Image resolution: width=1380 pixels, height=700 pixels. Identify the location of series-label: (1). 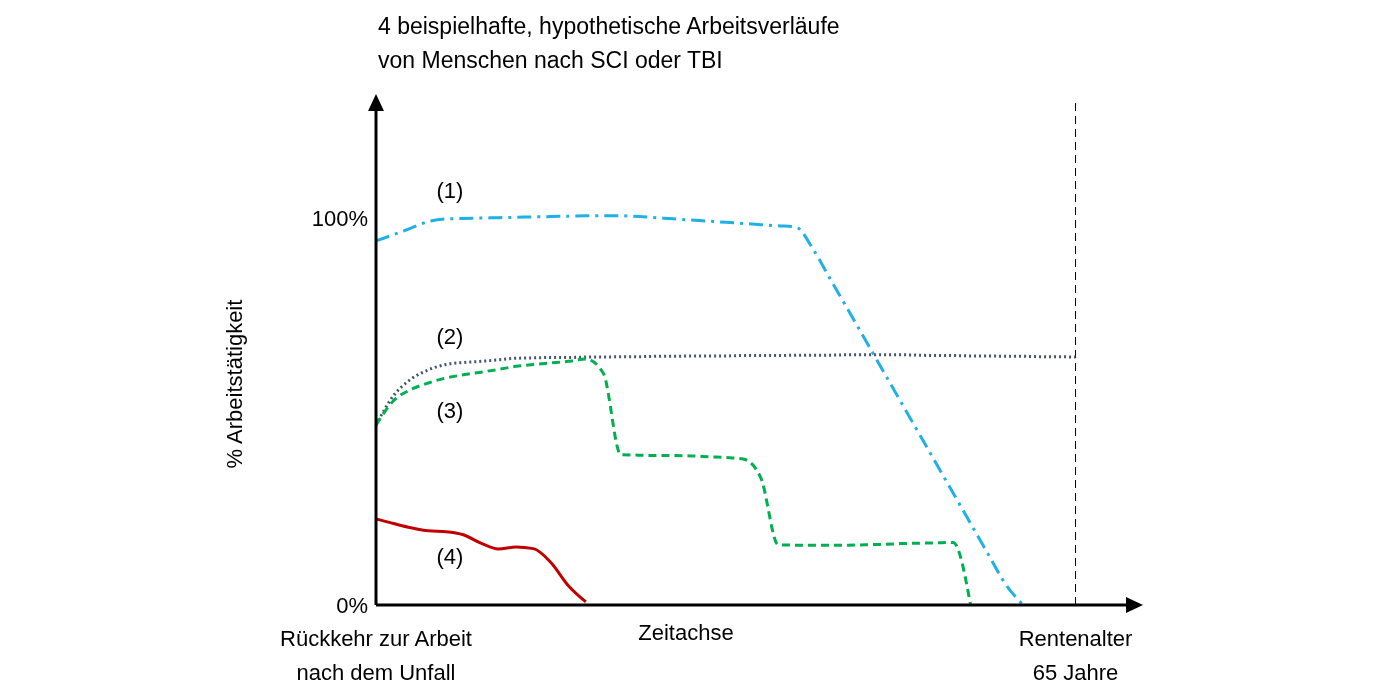
(450, 190).